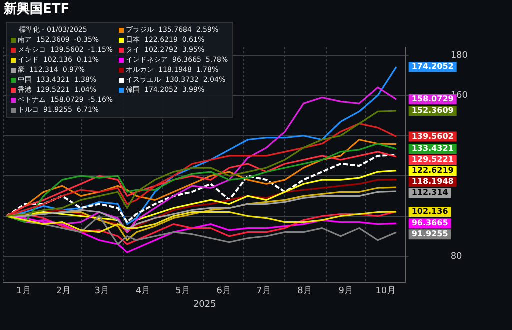 This screenshot has width=512, height=330. Describe the element at coordinates (433, 159) in the screenshot. I see `data-label: 129.5221` at that location.